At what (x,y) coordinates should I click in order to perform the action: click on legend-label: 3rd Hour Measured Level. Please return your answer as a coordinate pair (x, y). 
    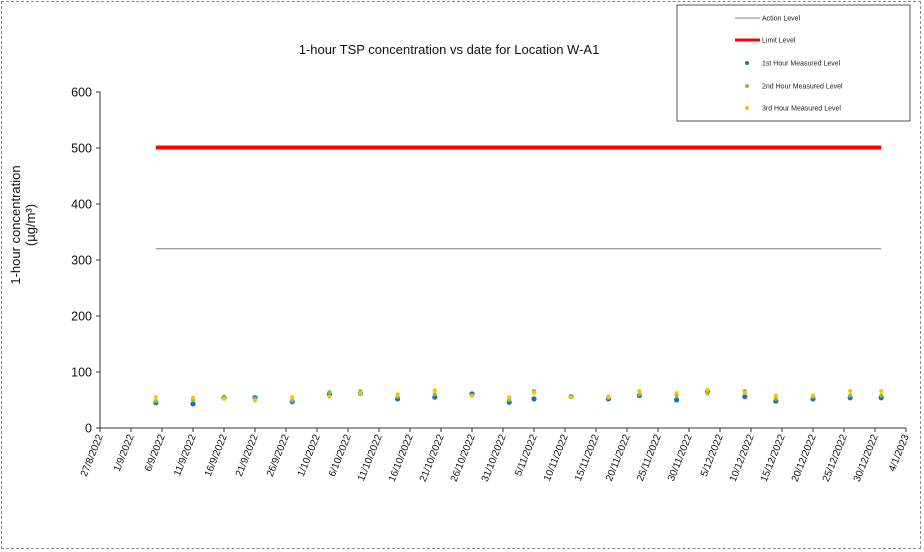
    Looking at the image, I should click on (801, 109).